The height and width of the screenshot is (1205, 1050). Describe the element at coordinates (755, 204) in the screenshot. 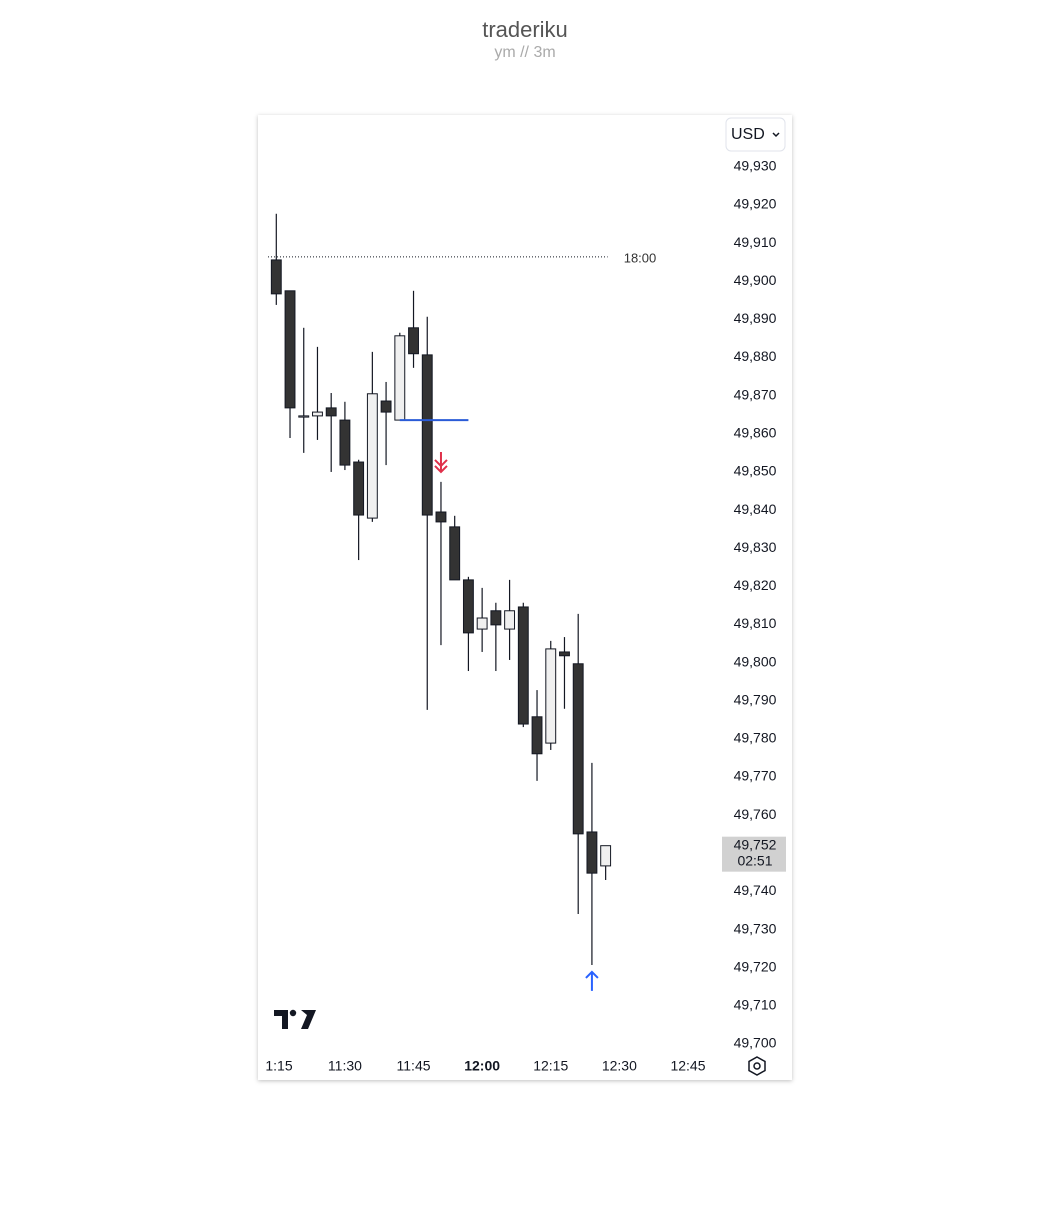

I see `y-tick-label: 49,920` at that location.